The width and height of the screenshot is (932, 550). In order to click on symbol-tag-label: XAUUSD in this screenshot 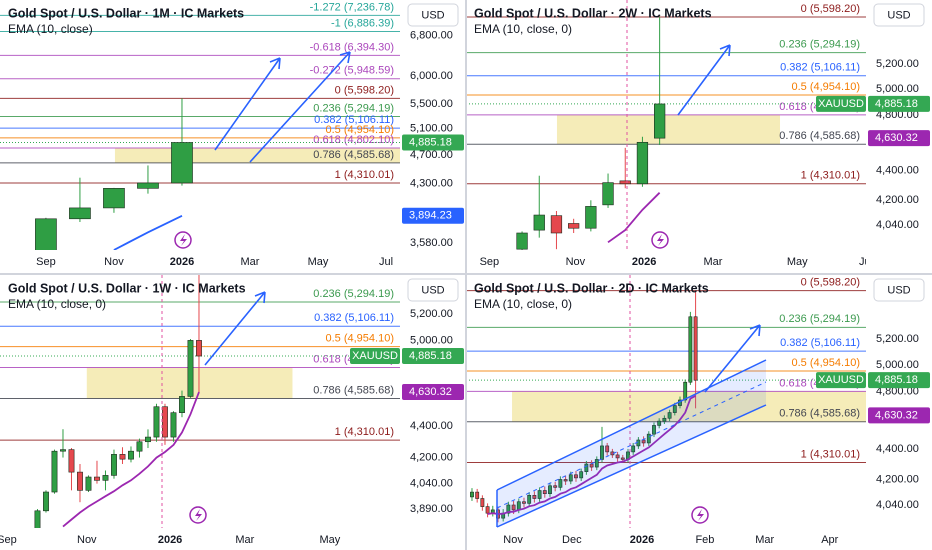, I will do `click(841, 380)`.